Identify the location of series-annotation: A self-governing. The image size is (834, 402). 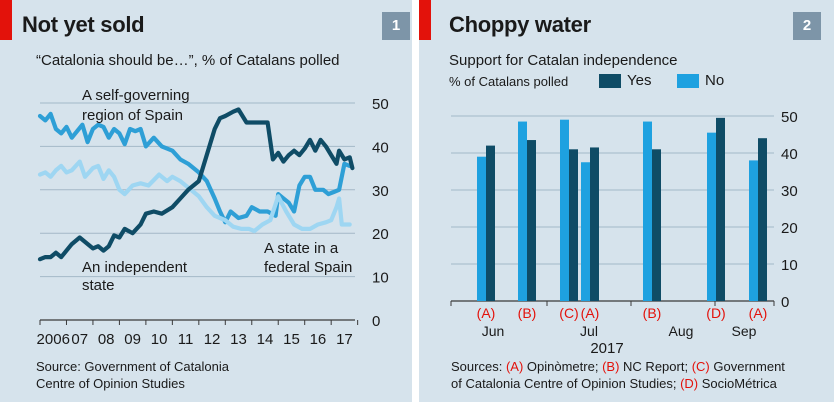
(136, 95).